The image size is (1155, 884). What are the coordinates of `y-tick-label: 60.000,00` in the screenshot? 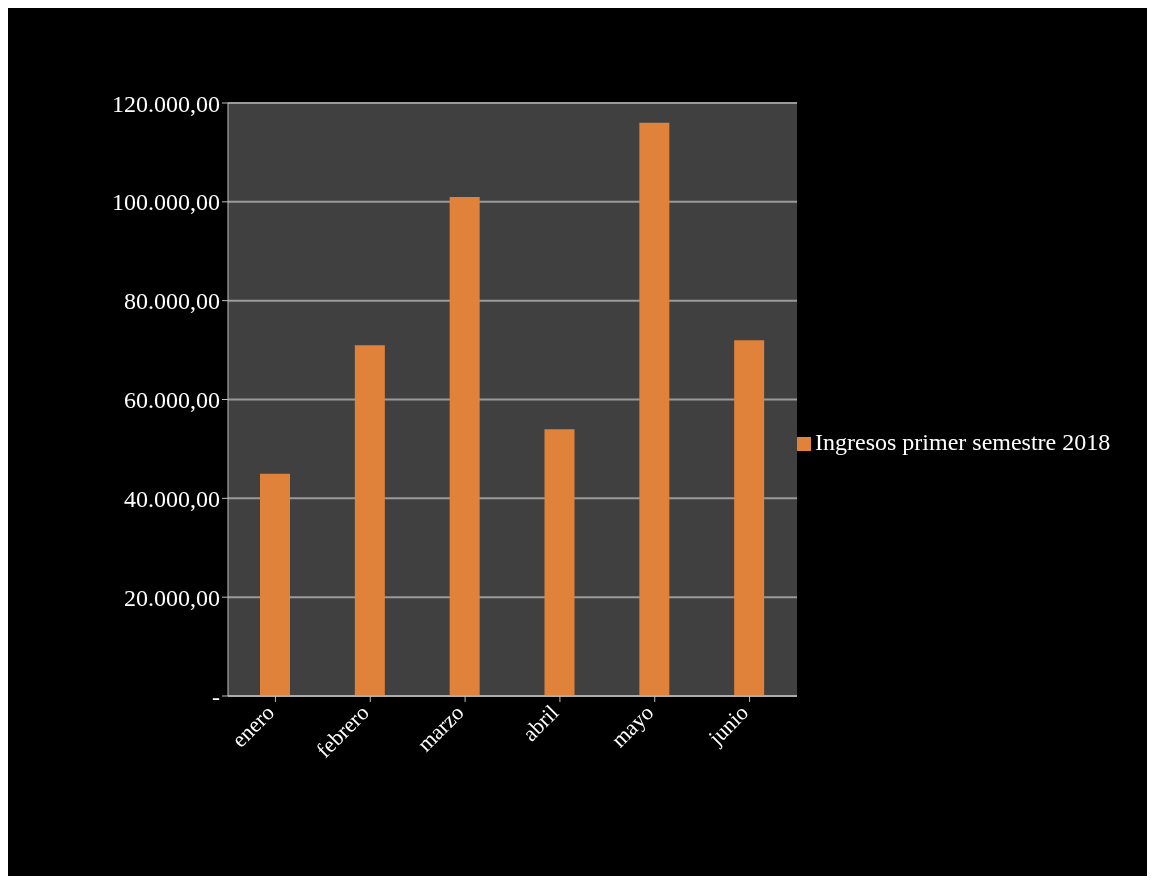 It's located at (172, 400).